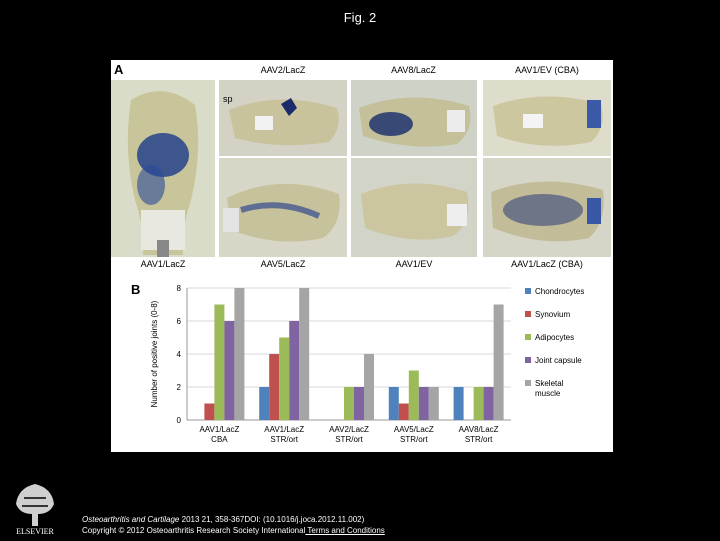 The image size is (720, 541). I want to click on y-tick-label: 8, so click(179, 288).